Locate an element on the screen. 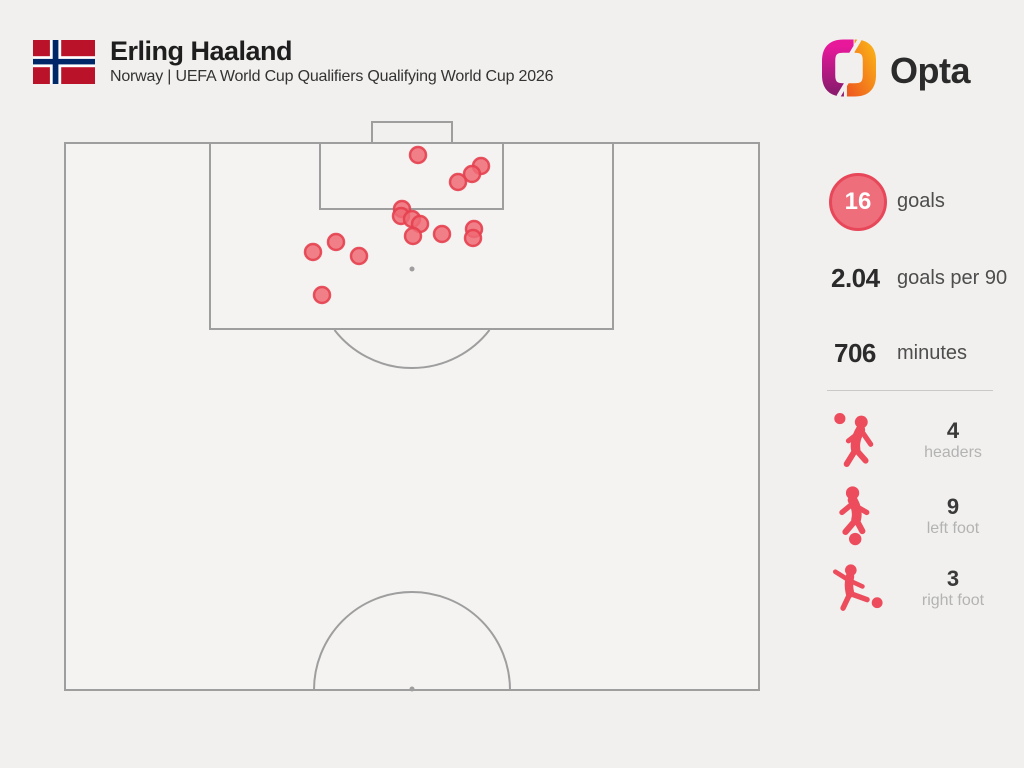  opta-logo-icon is located at coordinates (849, 68).